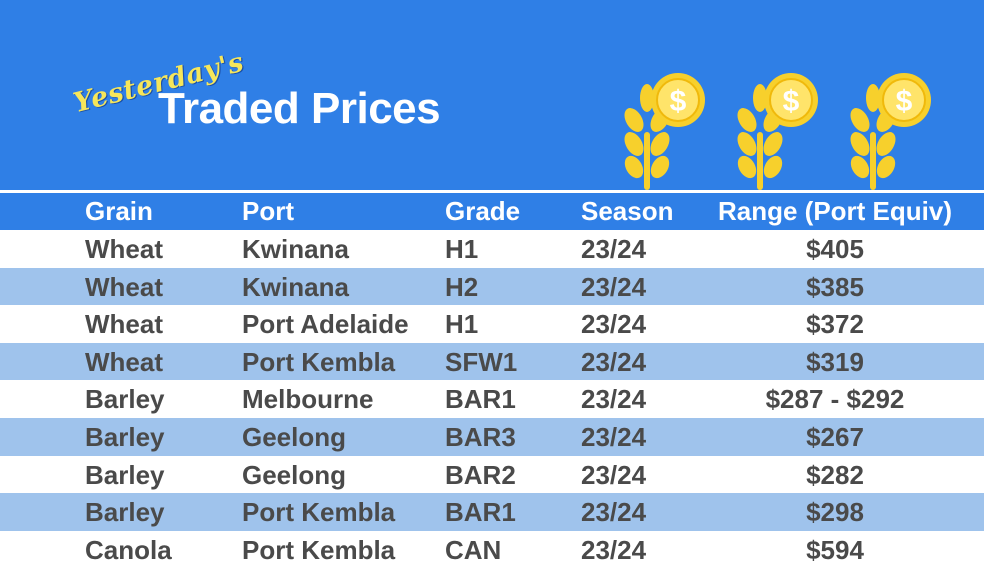  What do you see at coordinates (835, 474) in the screenshot?
I see `range-cell: $282` at bounding box center [835, 474].